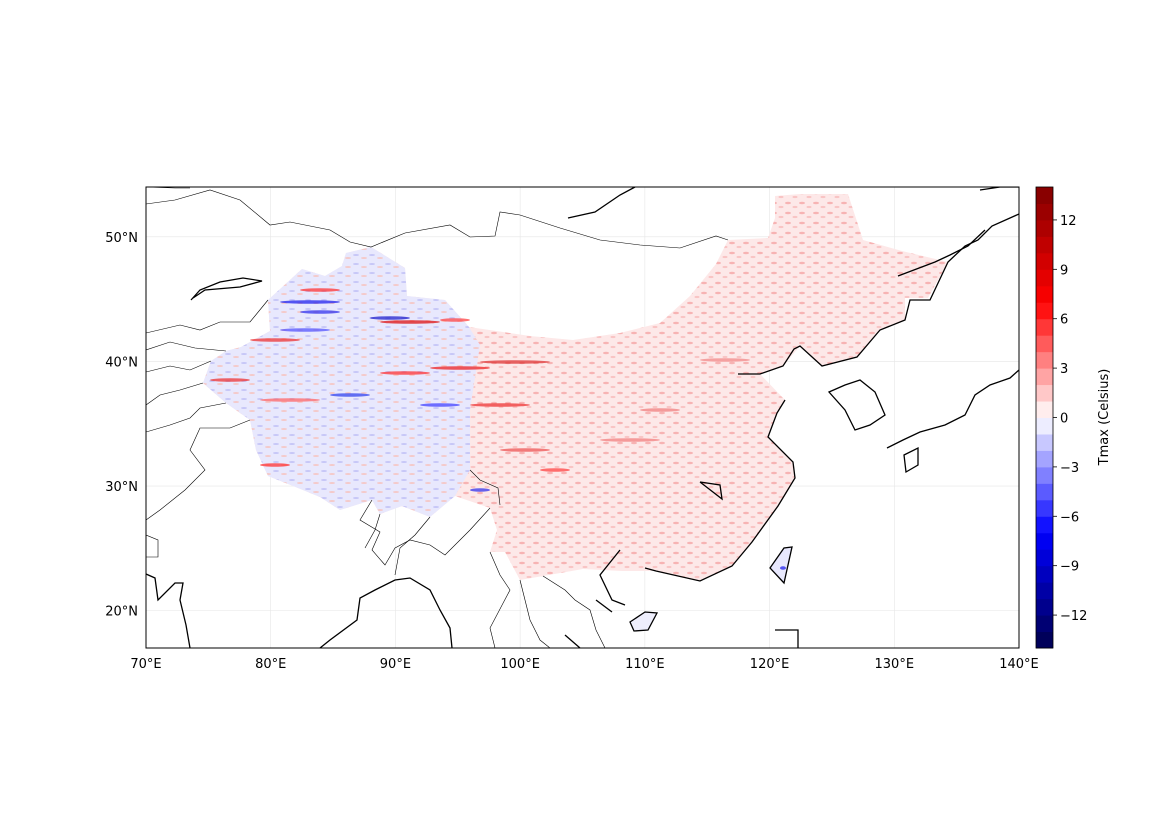 The width and height of the screenshot is (1170, 827). I want to click on western-data-field, so click(341, 382).